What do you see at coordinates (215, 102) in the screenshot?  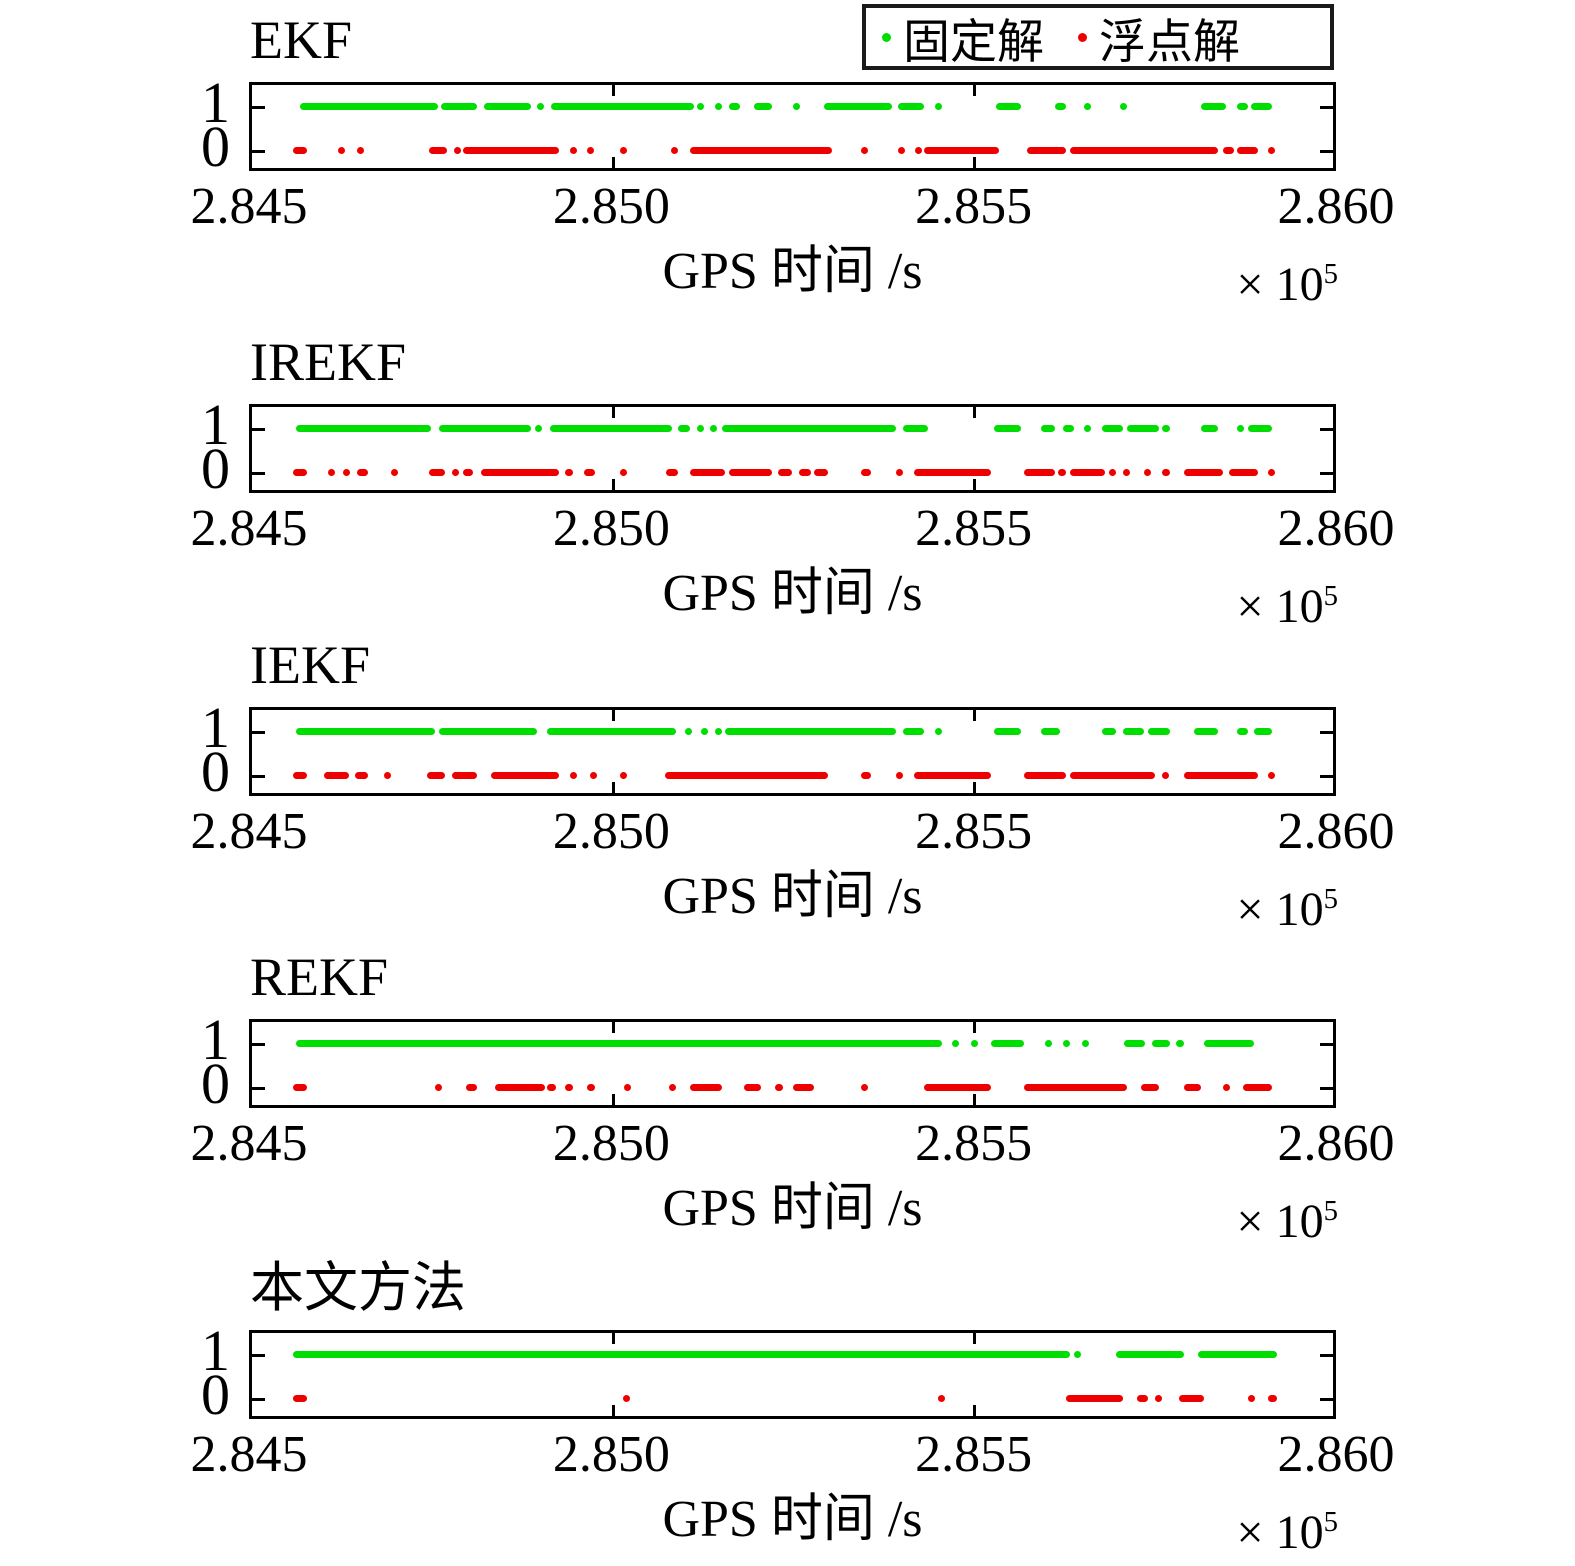 I see `y-tick-label: 1` at bounding box center [215, 102].